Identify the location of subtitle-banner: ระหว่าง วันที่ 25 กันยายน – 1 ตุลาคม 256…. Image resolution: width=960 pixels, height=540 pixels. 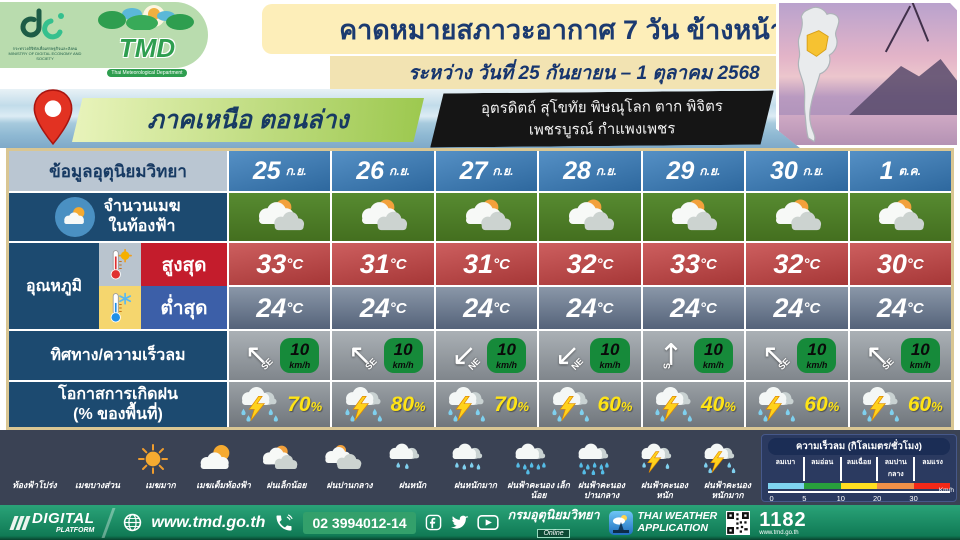
(584, 72).